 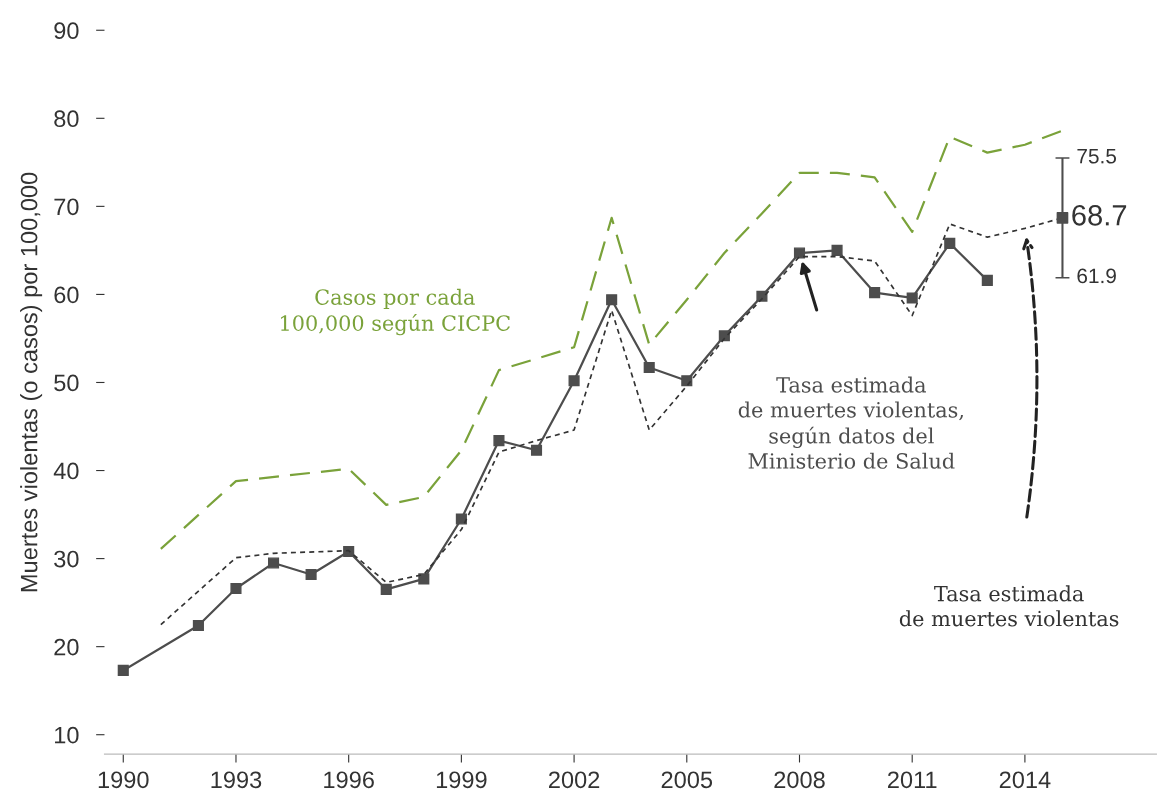 I want to click on x-tick-label: 2014, so click(x=1025, y=780).